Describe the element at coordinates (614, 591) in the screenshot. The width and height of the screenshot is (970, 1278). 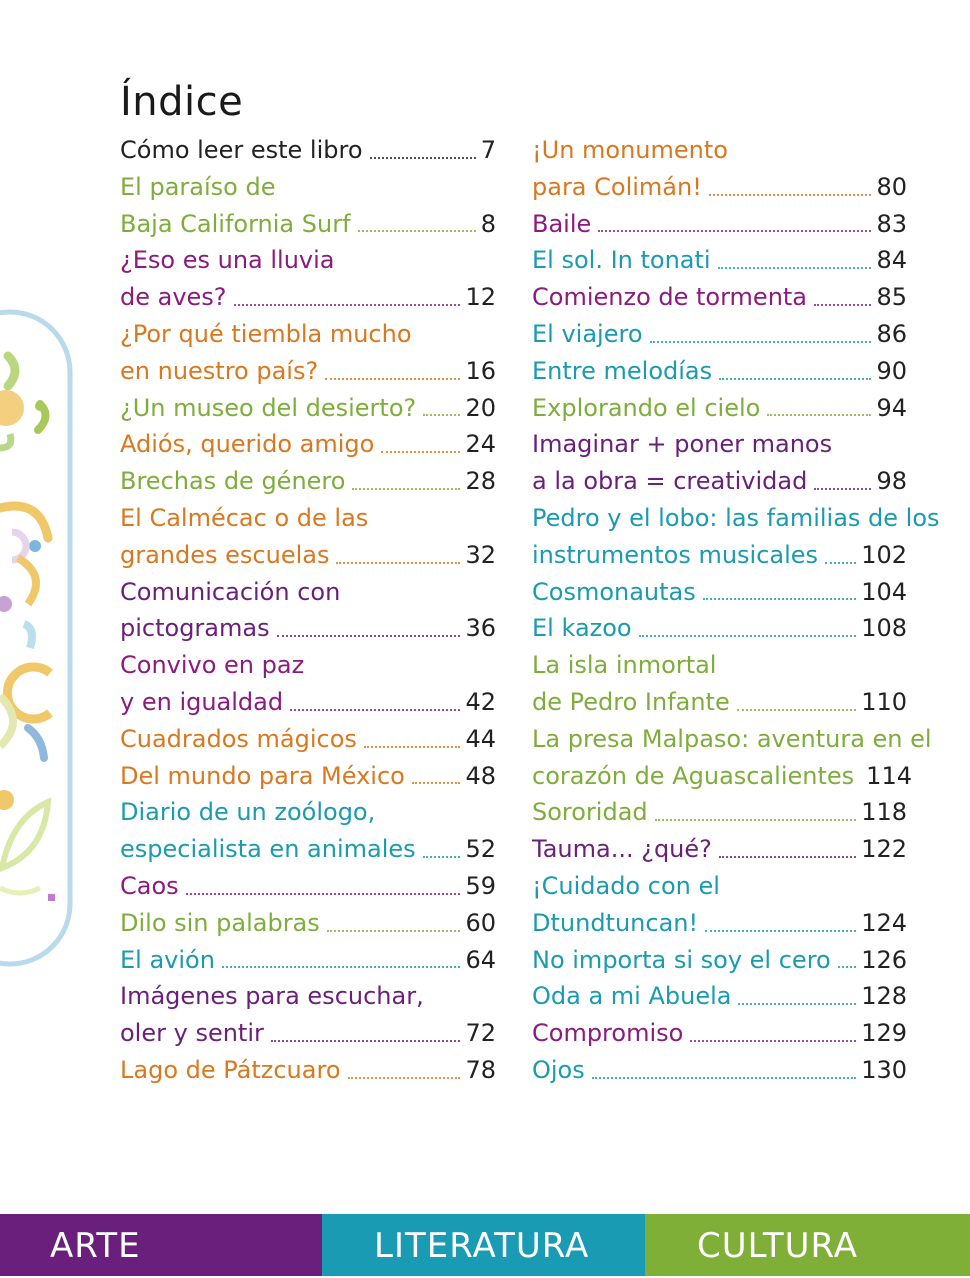
I see `index-entry-title: Cosmonautas` at that location.